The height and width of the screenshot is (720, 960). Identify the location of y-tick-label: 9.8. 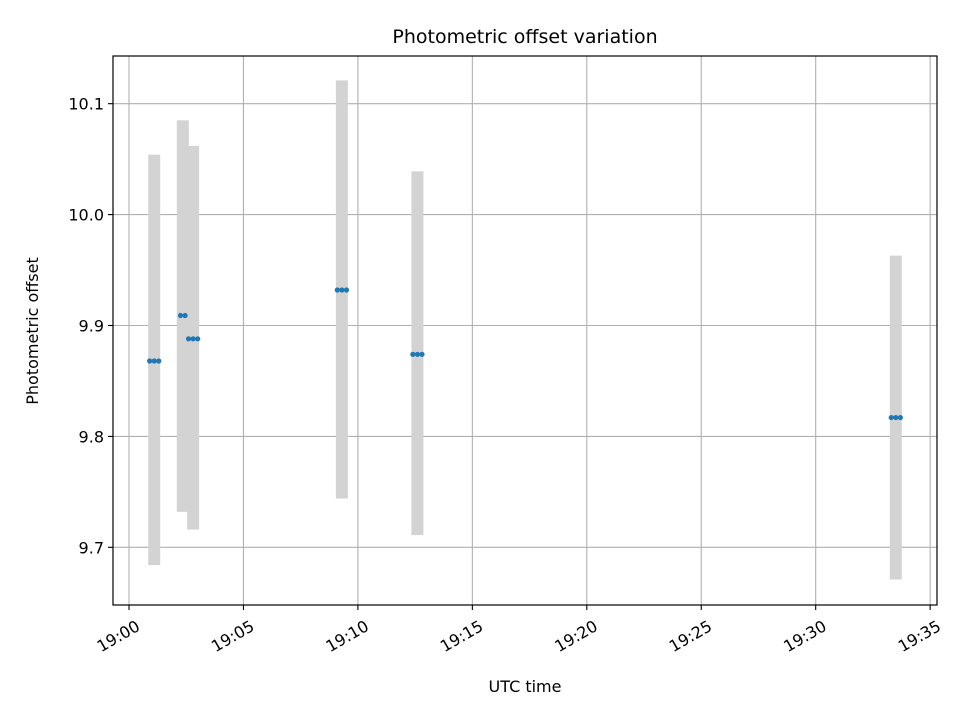
(91, 436).